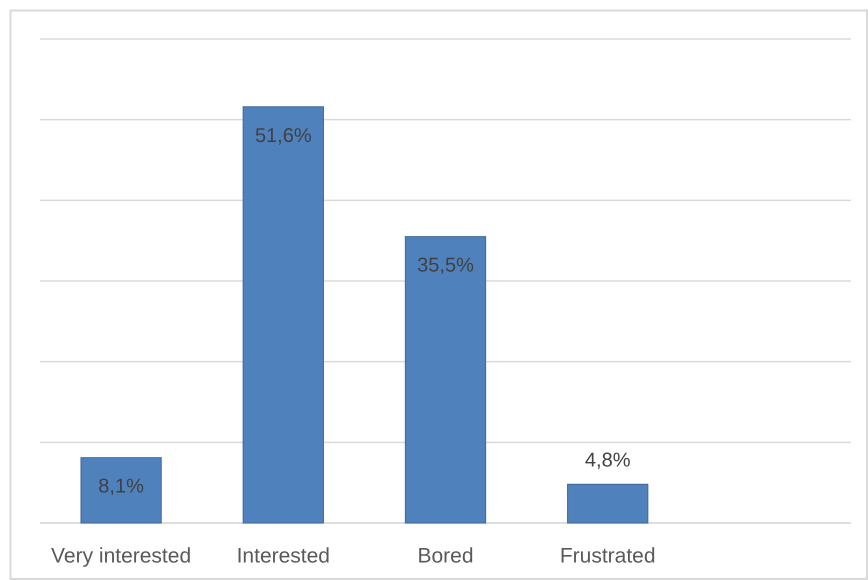 The width and height of the screenshot is (868, 580). Describe the element at coordinates (608, 556) in the screenshot. I see `x-tick-label: Frustrated` at that location.